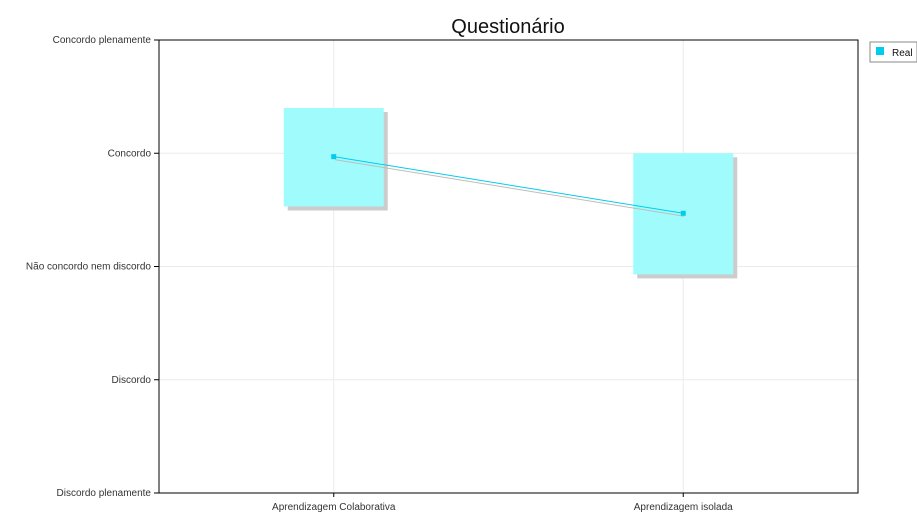 The image size is (917, 512). I want to click on y-tick-label: Concordo plenamente, so click(102, 40).